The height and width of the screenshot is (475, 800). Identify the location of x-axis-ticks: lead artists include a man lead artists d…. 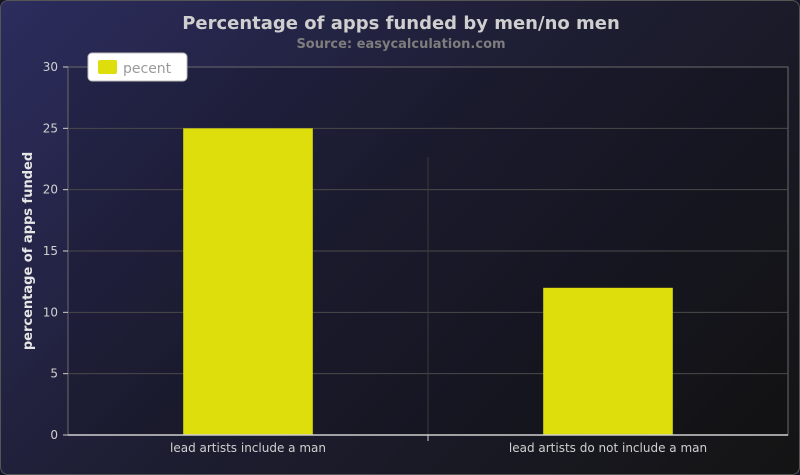
(438, 448).